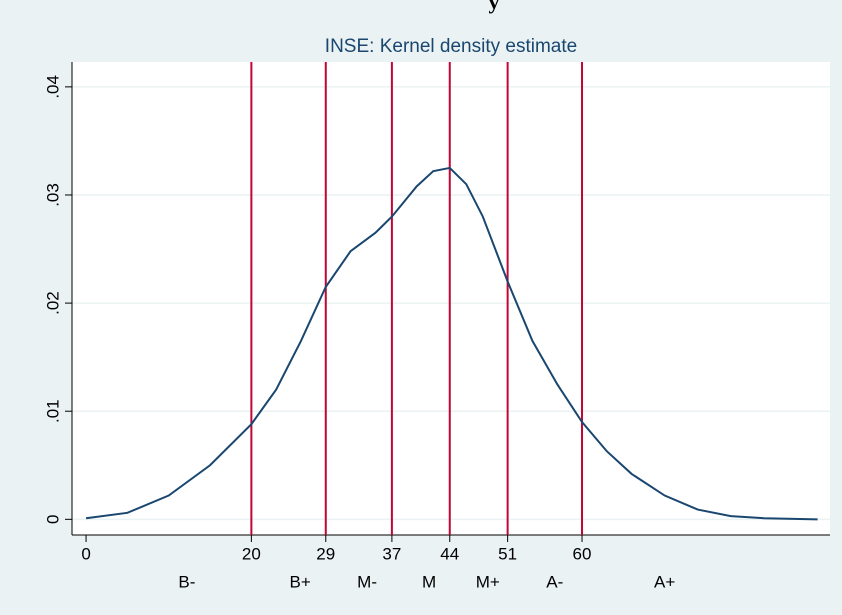 The width and height of the screenshot is (842, 615). I want to click on x-tick-label: 60, so click(582, 553).